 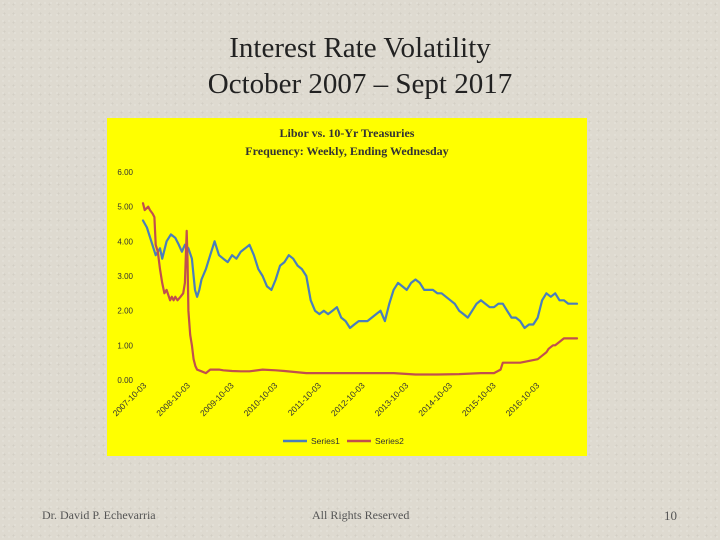 What do you see at coordinates (361, 515) in the screenshot?
I see `footer-rights: All Rights Reserved` at bounding box center [361, 515].